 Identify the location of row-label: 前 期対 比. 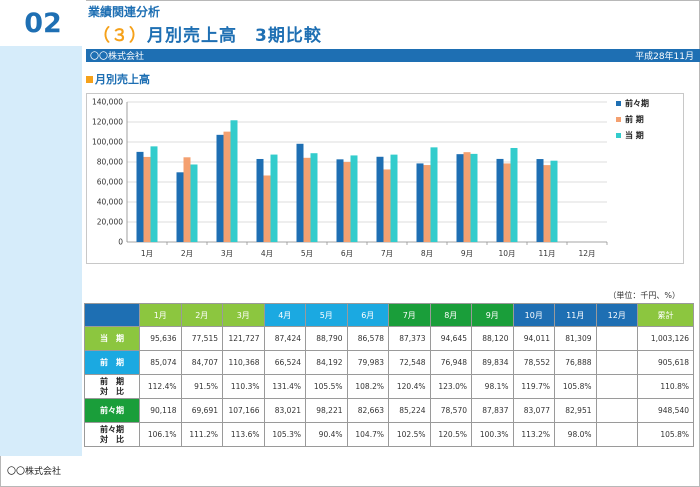
(112, 386).